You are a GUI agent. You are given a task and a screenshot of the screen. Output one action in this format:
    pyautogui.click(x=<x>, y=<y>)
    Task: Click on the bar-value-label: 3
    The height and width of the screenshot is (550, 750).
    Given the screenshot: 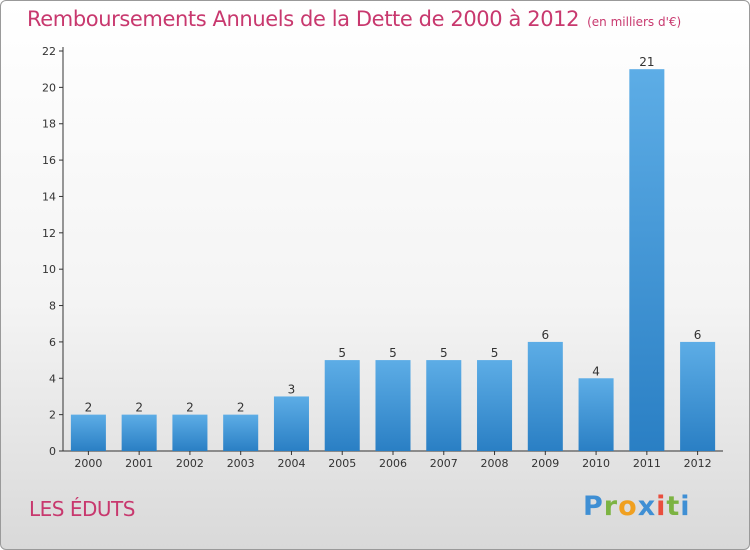 What is the action you would take?
    pyautogui.click(x=292, y=389)
    